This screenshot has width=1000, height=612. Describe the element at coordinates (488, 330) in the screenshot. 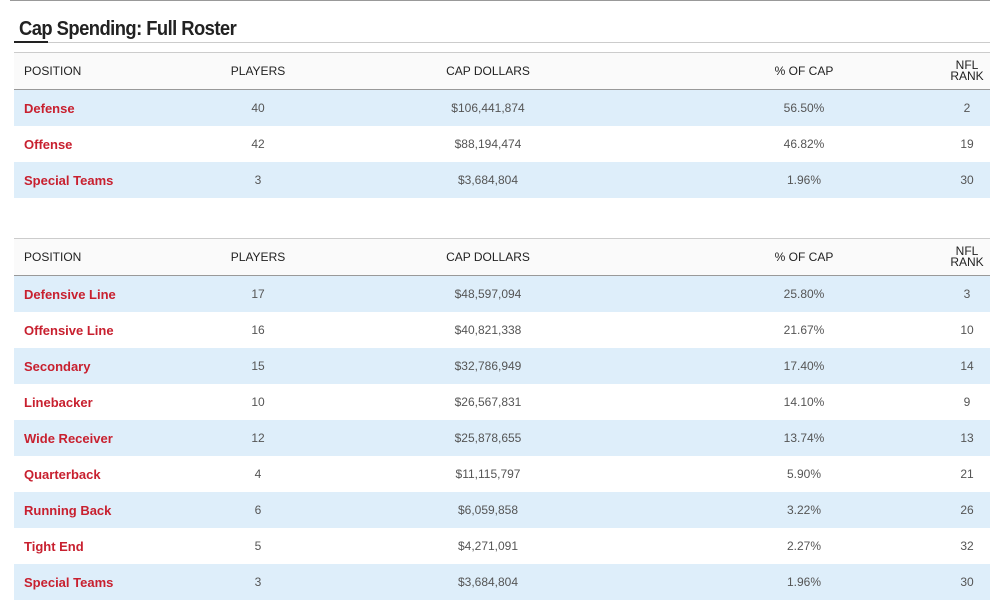

I see `cell: $40,821,338` at that location.